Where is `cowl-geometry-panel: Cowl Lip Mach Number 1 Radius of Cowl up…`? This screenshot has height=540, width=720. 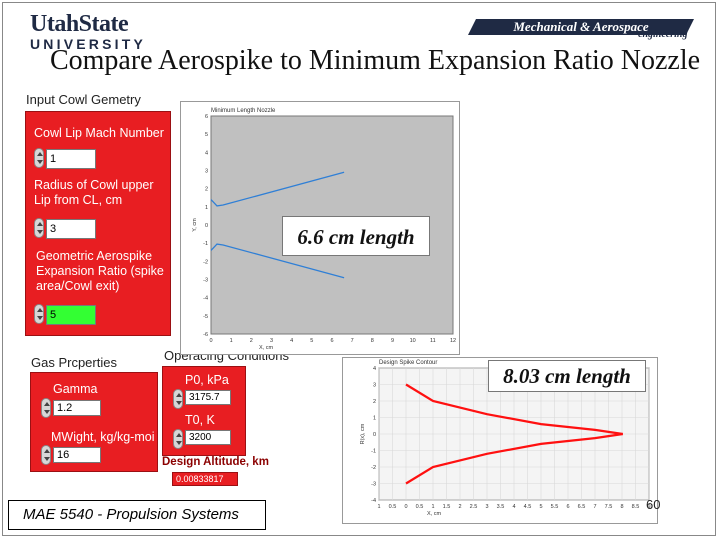 cowl-geometry-panel: Cowl Lip Mach Number 1 Radius of Cowl up… is located at coordinates (98, 223).